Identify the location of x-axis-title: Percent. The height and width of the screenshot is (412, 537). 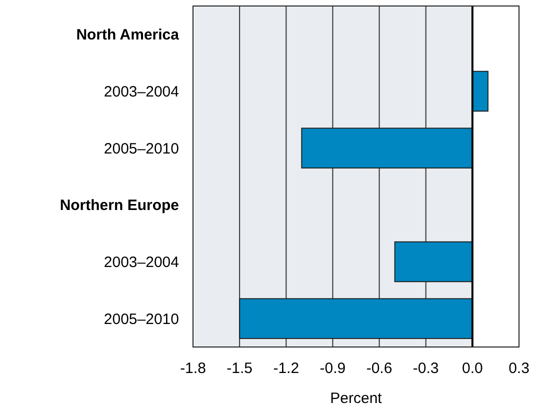
(356, 398).